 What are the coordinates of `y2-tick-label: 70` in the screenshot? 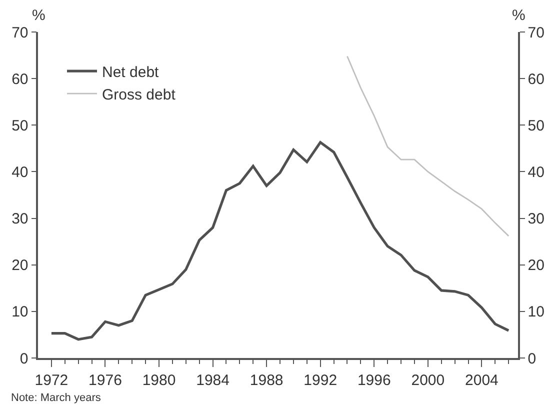 It's located at (536, 33).